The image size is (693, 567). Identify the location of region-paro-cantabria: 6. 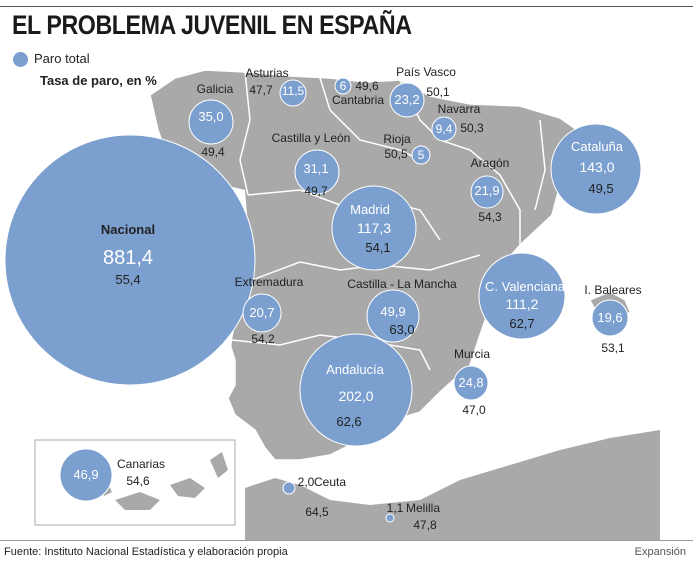
(343, 86).